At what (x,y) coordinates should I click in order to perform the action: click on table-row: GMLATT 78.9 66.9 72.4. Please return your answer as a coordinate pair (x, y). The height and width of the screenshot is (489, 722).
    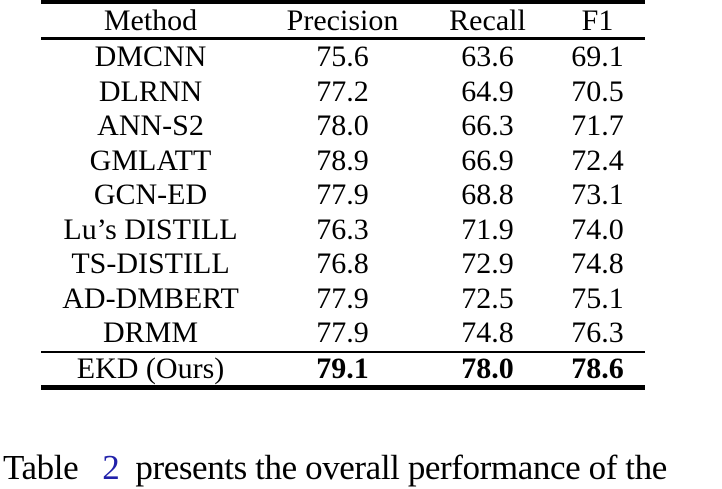
    Looking at the image, I should click on (343, 161).